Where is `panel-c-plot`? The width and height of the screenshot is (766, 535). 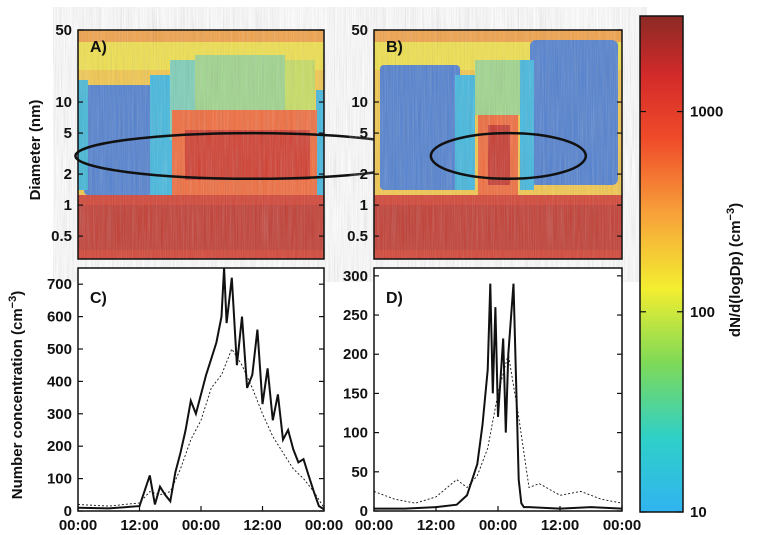
panel-c-plot is located at coordinates (201, 389).